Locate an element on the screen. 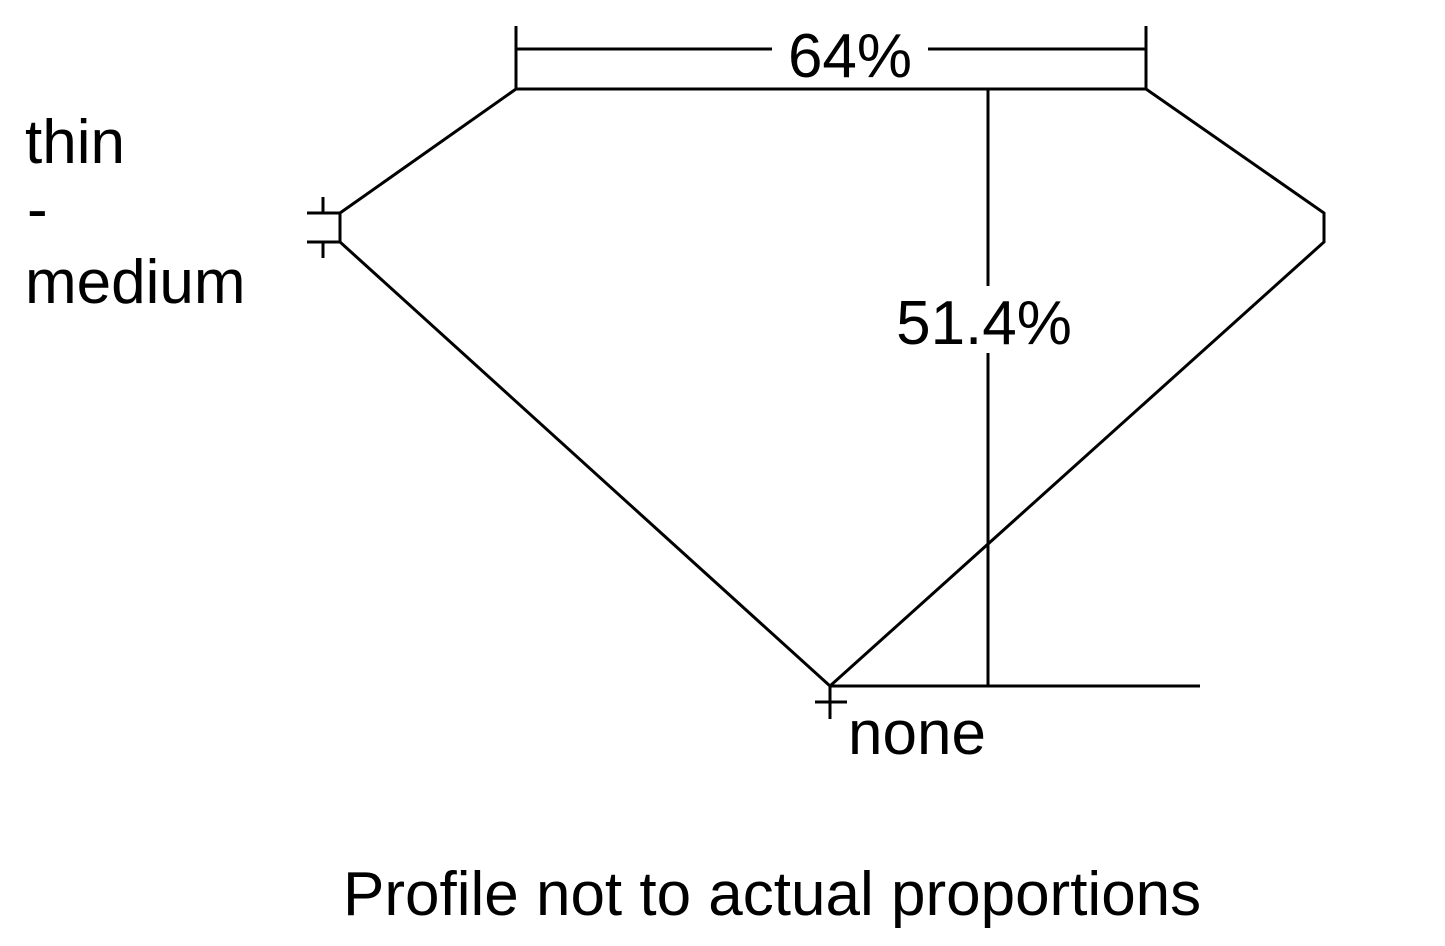 The width and height of the screenshot is (1445, 946). girdle-label-dash: - is located at coordinates (37, 209).